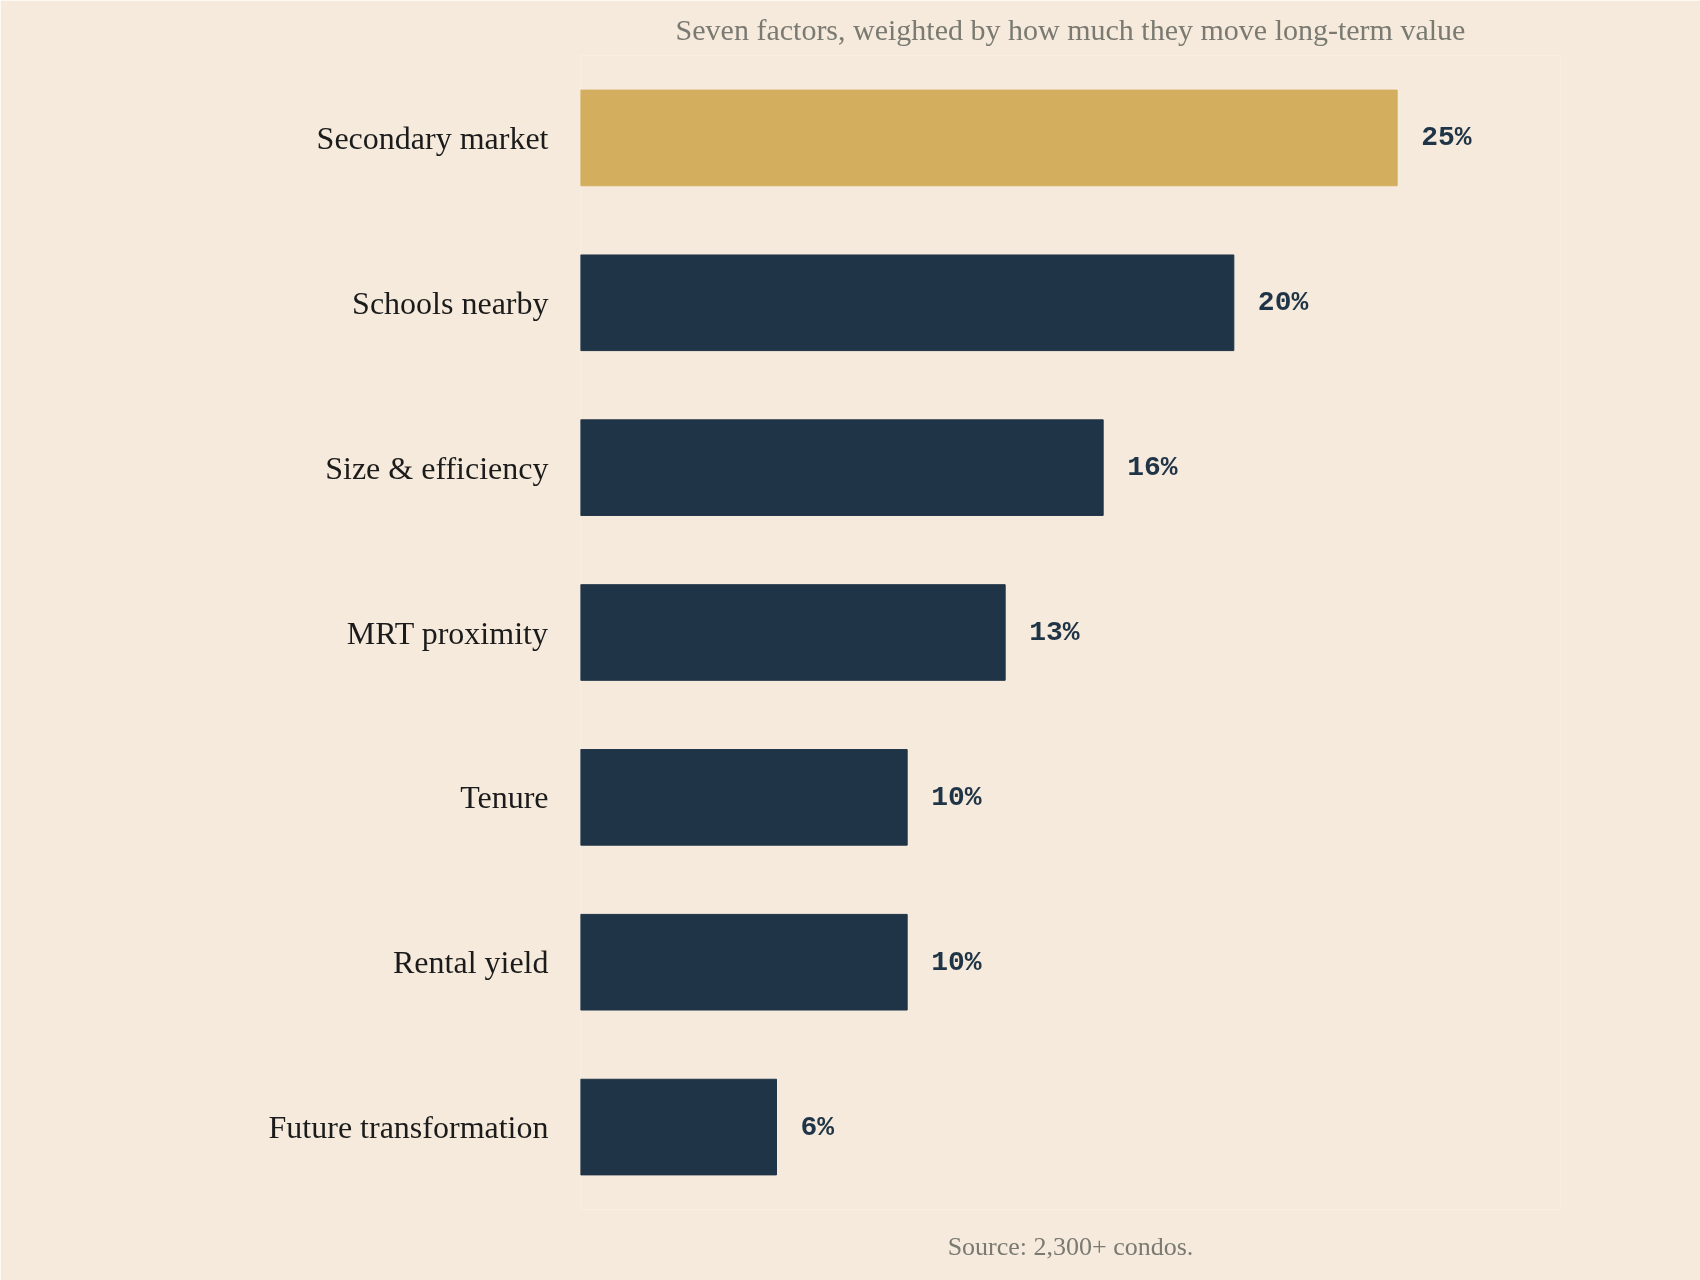  I want to click on y-tick-label: Size & efficiency, so click(437, 467).